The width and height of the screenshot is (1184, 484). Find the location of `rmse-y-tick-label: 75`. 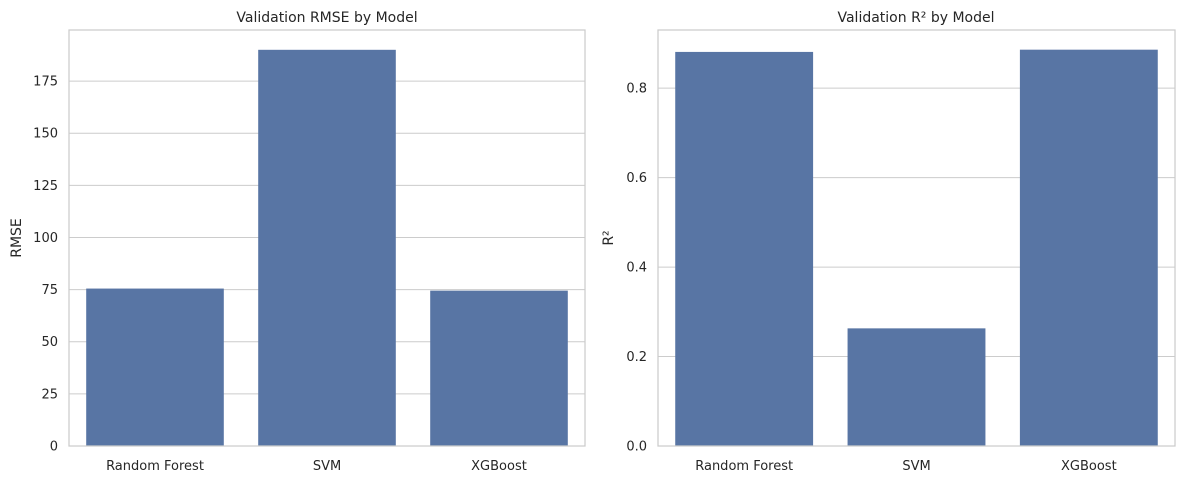

rmse-y-tick-label: 75 is located at coordinates (49, 290).